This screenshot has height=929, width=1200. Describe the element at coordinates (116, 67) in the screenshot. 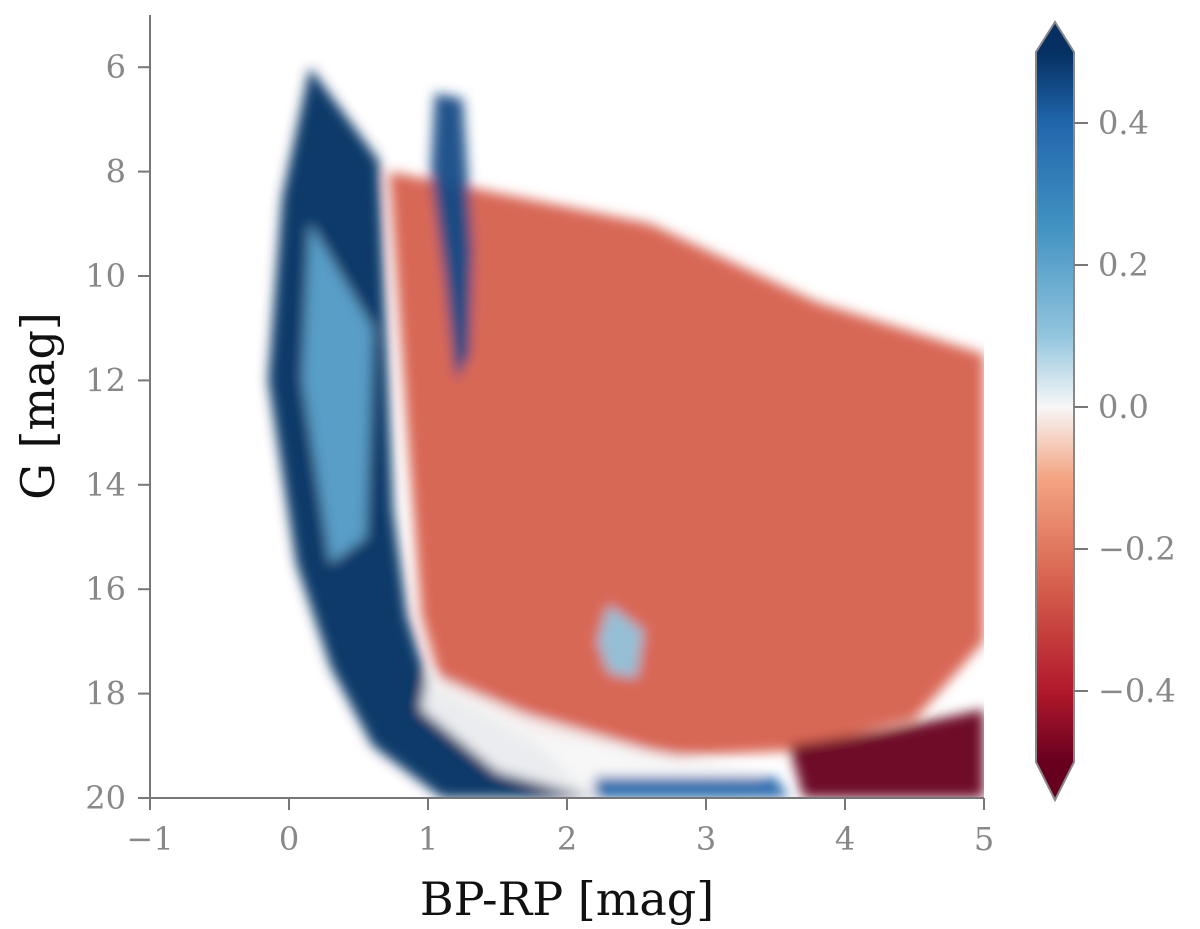

I see `y-tick-label: 6` at that location.